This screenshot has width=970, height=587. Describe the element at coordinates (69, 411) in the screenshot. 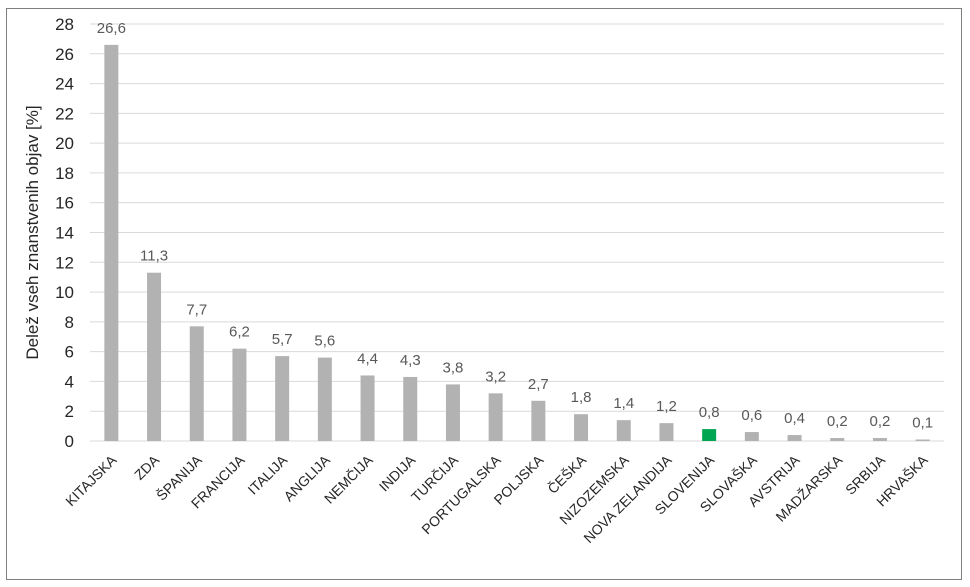

I see `y-tick-label: 2` at that location.